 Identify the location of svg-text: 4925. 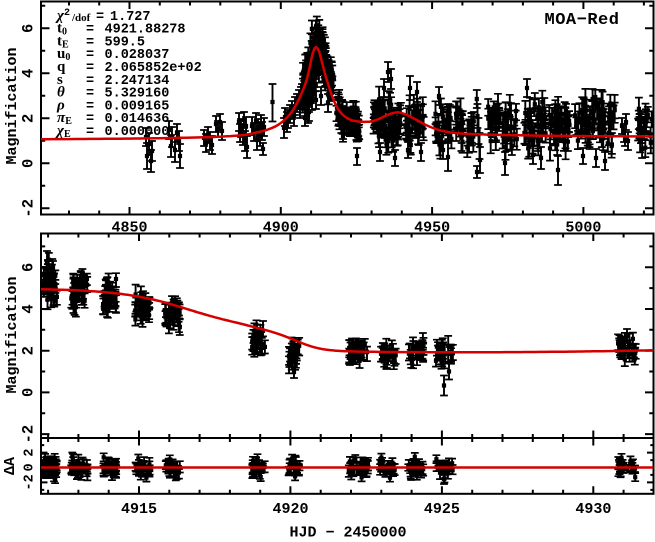
(442, 509).